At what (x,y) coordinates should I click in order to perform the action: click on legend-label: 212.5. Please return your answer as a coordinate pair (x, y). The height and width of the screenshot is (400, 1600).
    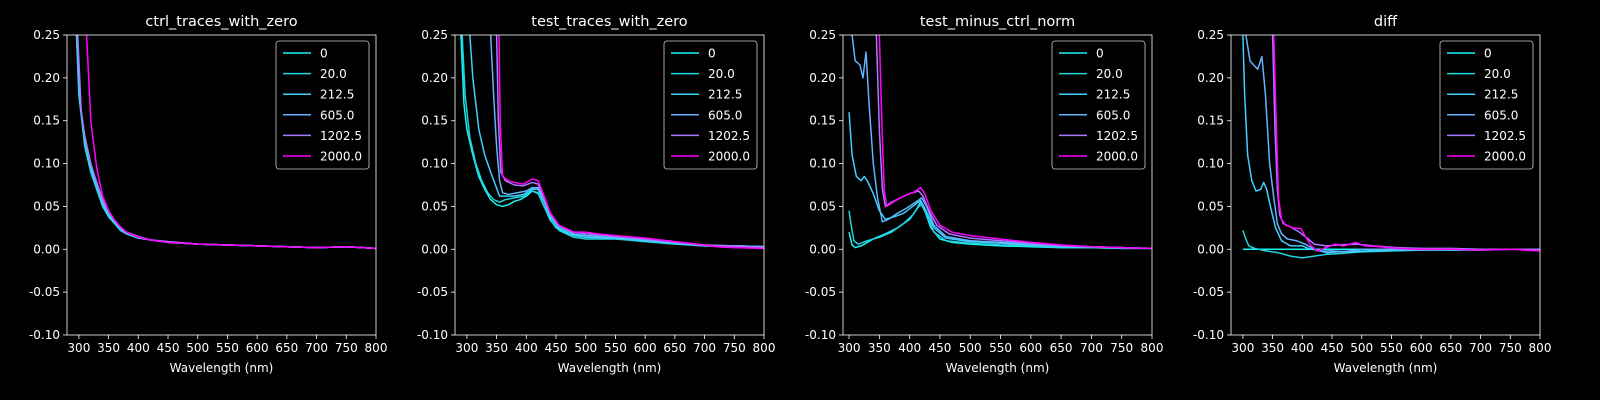
    Looking at the image, I should click on (1113, 95).